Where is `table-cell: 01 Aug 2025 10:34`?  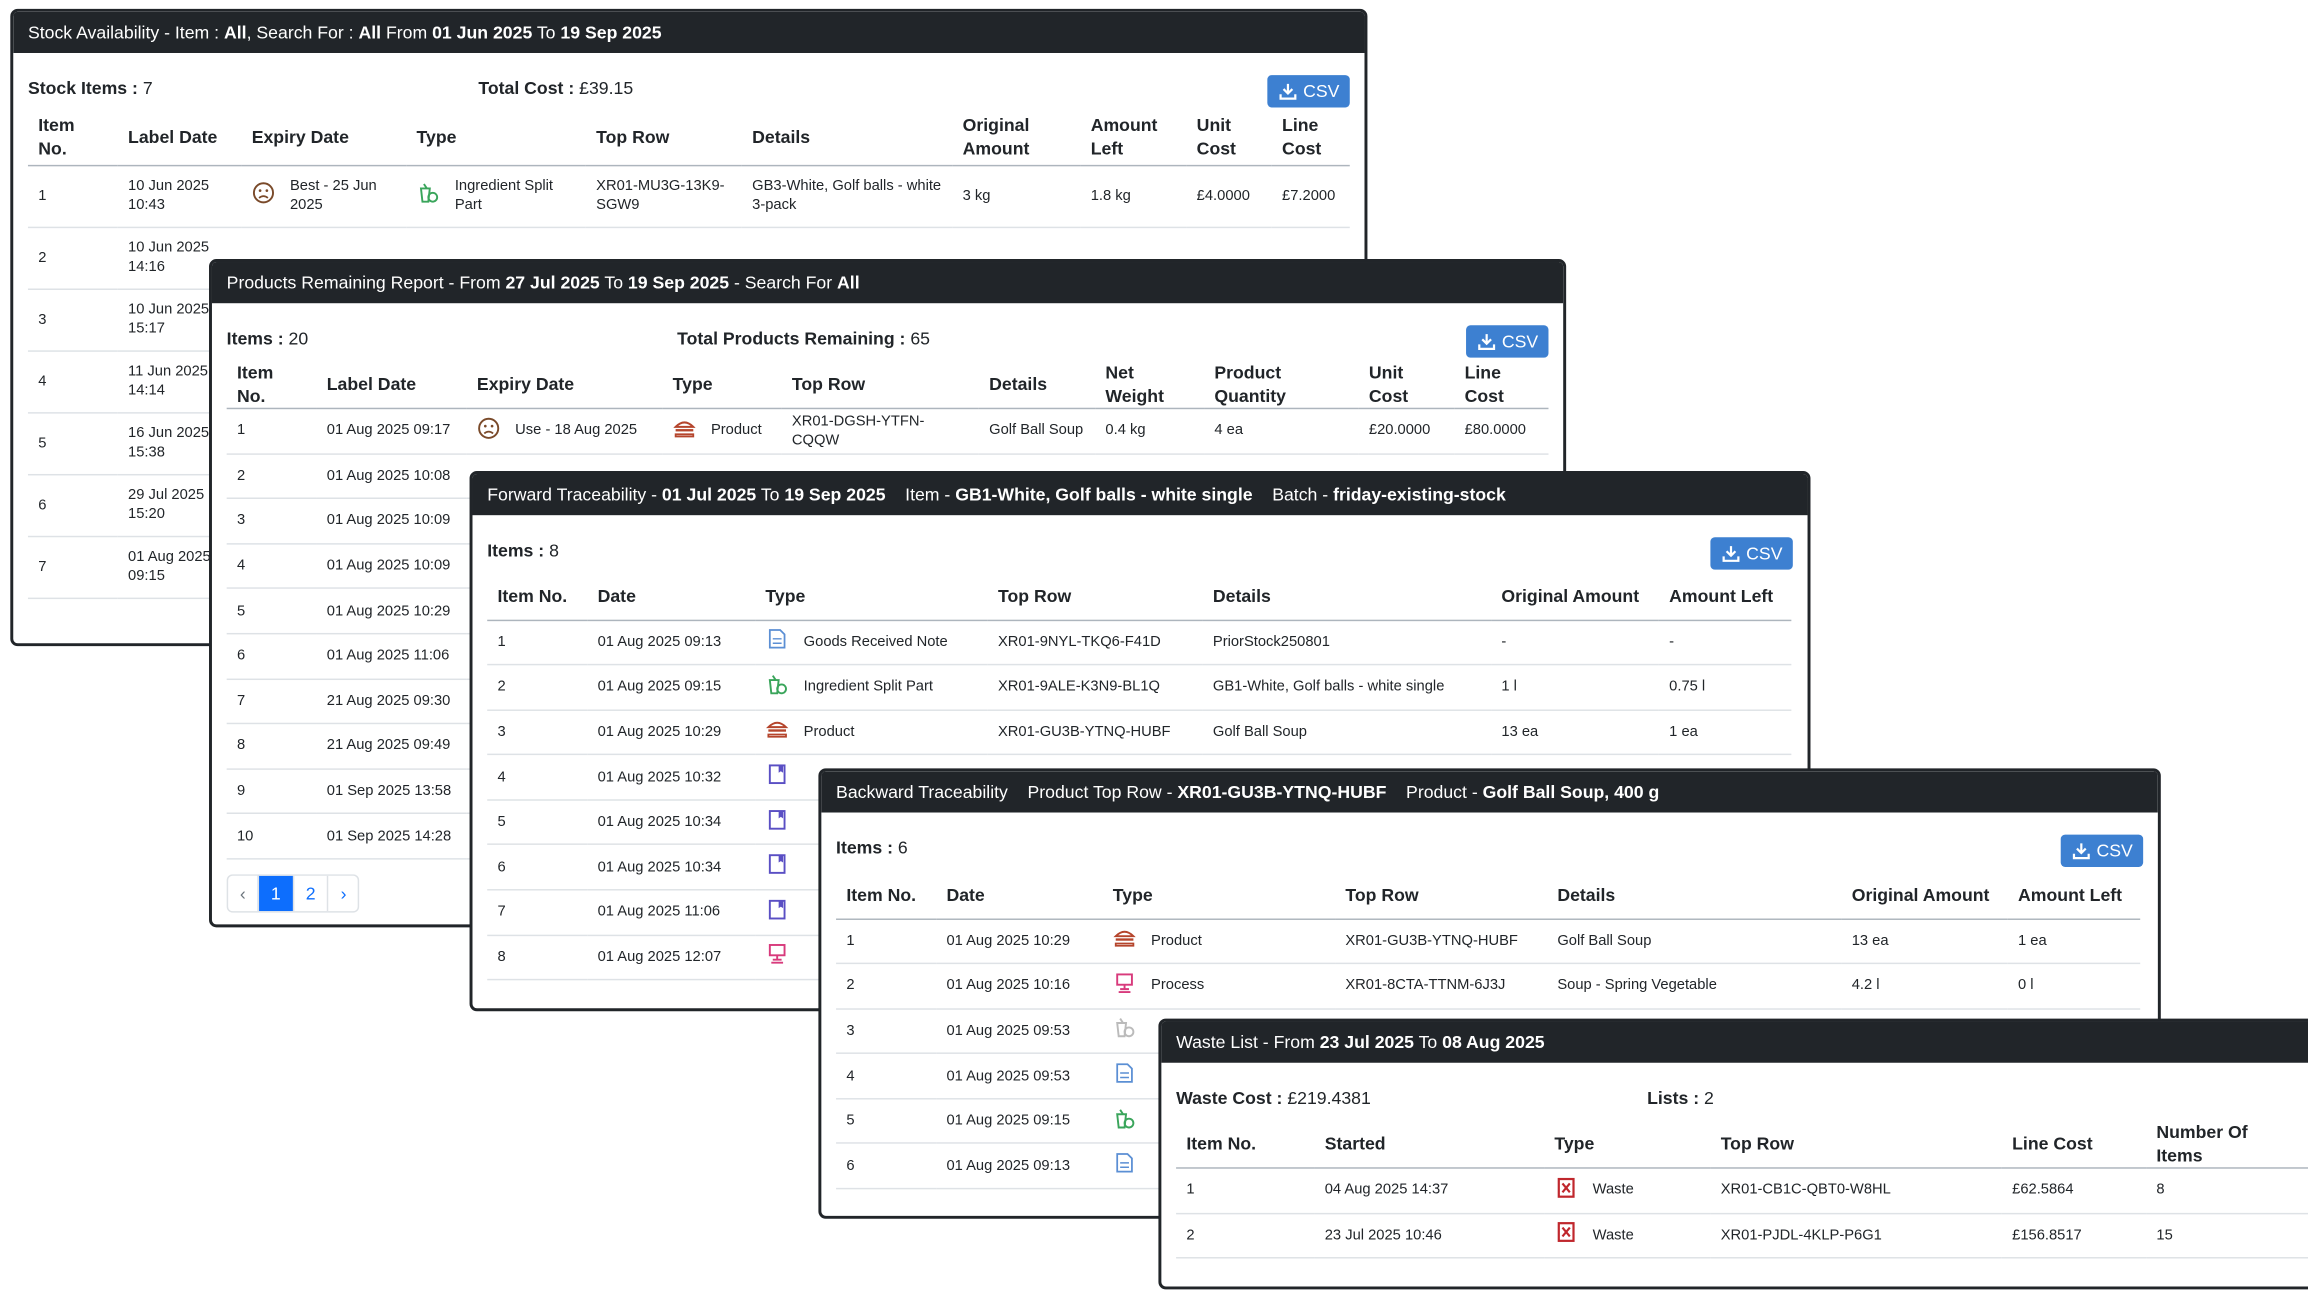 table-cell: 01 Aug 2025 10:34 is located at coordinates (671, 822).